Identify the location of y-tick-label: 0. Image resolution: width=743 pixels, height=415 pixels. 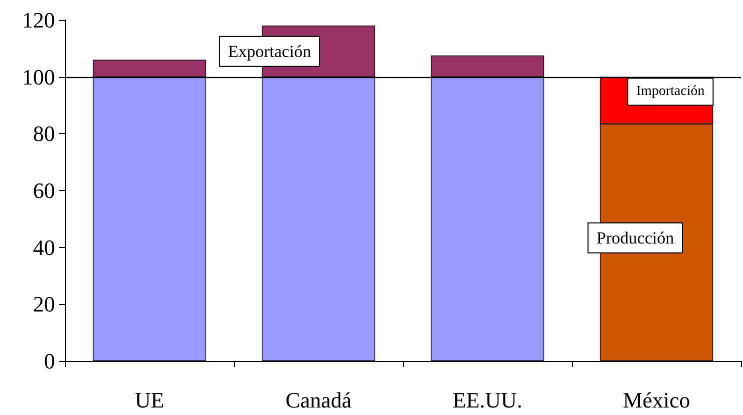
(49, 361).